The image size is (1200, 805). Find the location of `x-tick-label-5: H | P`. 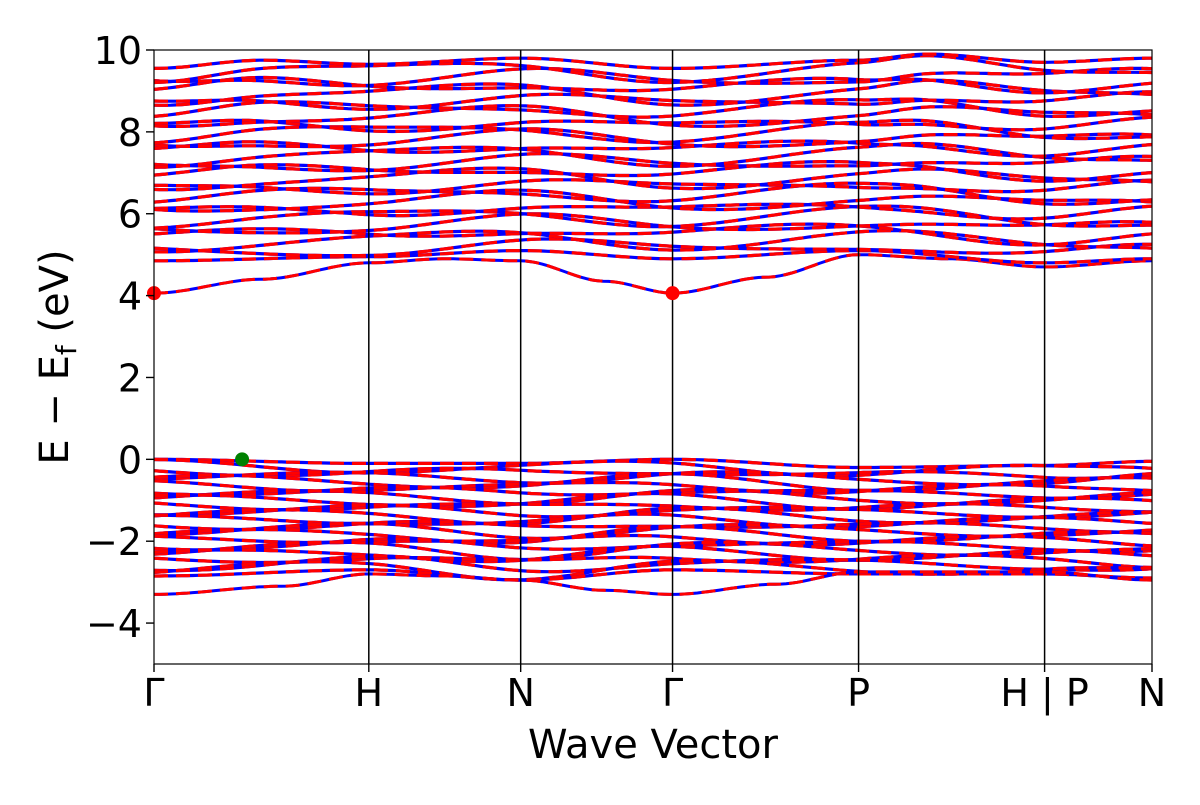

x-tick-label-5: H | P is located at coordinates (1044, 693).